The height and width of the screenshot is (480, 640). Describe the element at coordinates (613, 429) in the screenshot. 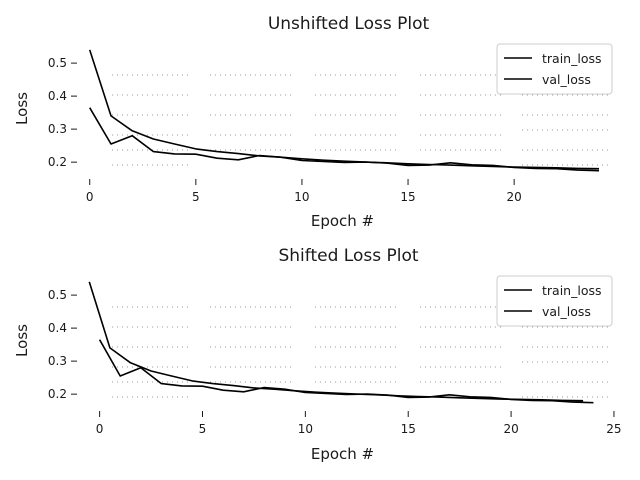

I see `x-tick-label: 25` at that location.